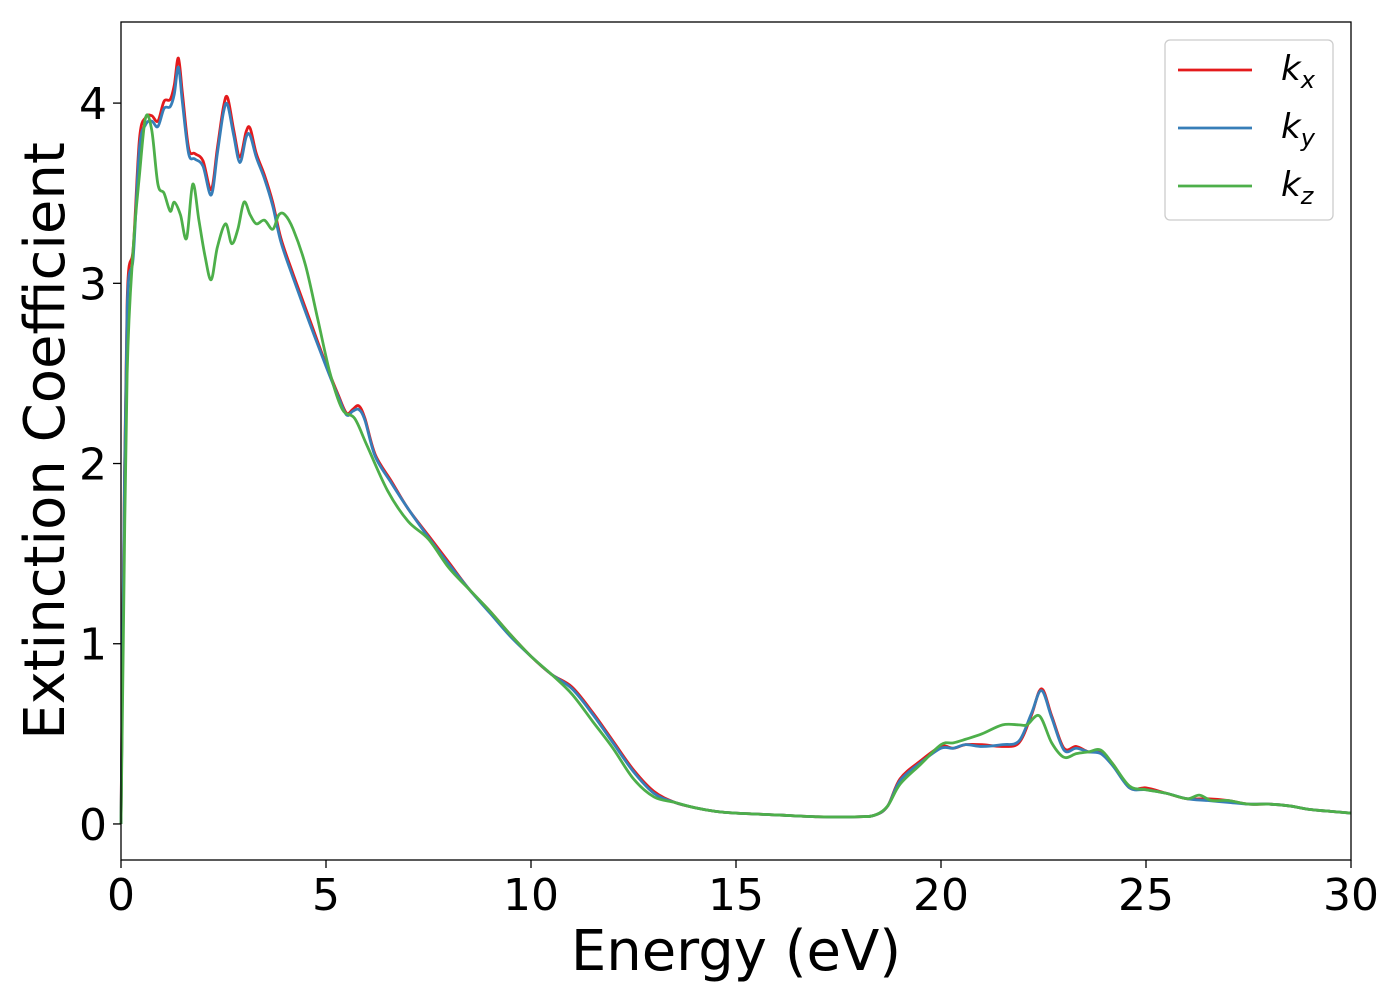  Describe the element at coordinates (531, 895) in the screenshot. I see `x-tick-label: 10` at that location.